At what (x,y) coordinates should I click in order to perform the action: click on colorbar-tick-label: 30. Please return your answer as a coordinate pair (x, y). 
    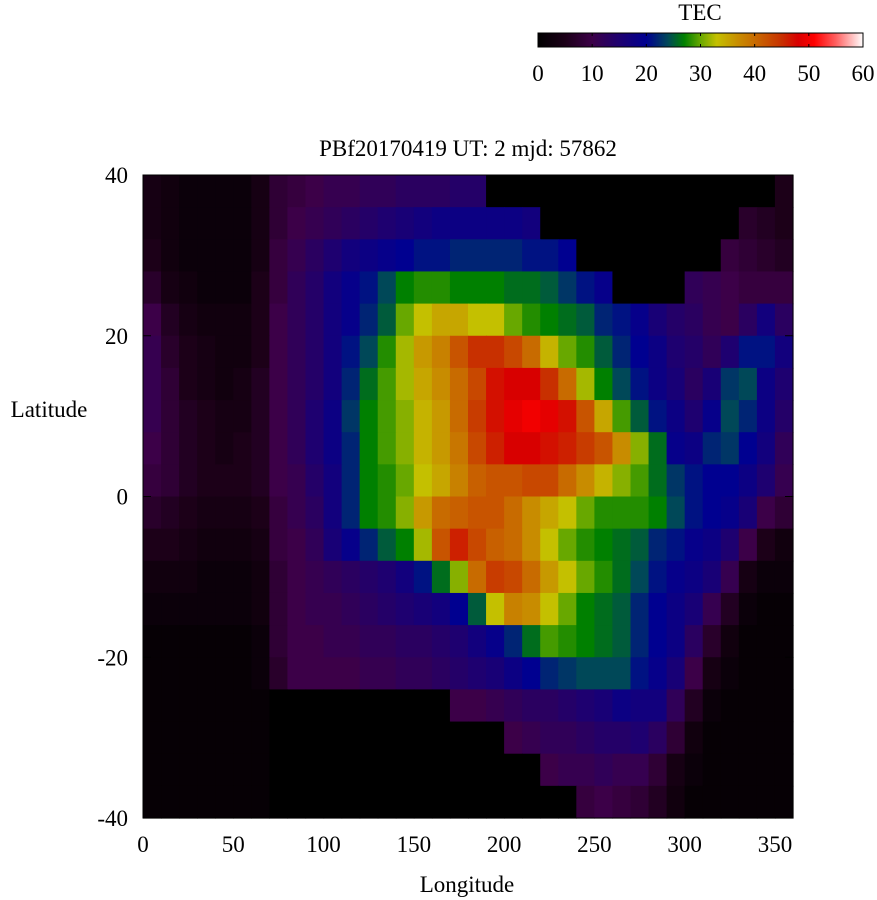
    Looking at the image, I should click on (700, 73).